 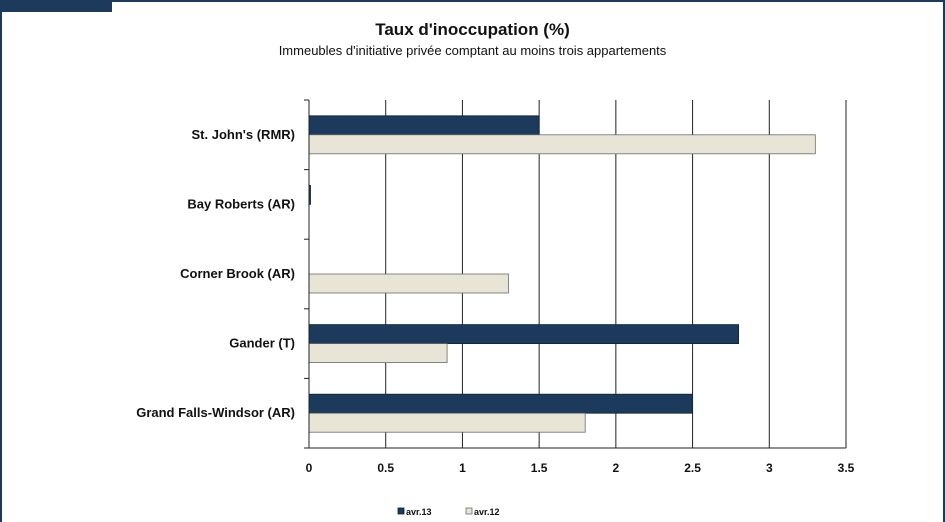 What do you see at coordinates (215, 412) in the screenshot?
I see `category-label: Grand Falls-Windsor (AR)` at bounding box center [215, 412].